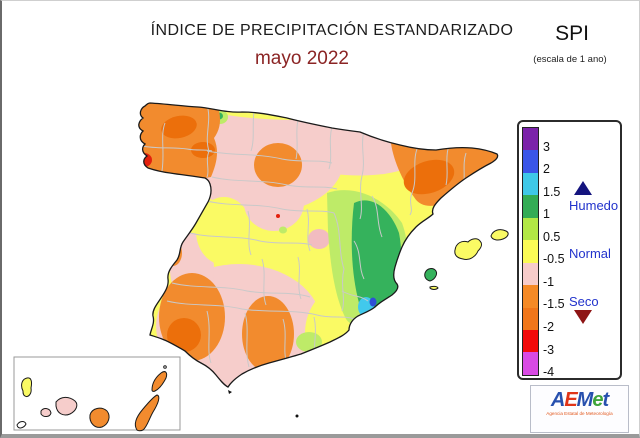 The image size is (640, 438). Describe the element at coordinates (594, 205) in the screenshot. I see `legend-label-wet: Humedo` at that location.